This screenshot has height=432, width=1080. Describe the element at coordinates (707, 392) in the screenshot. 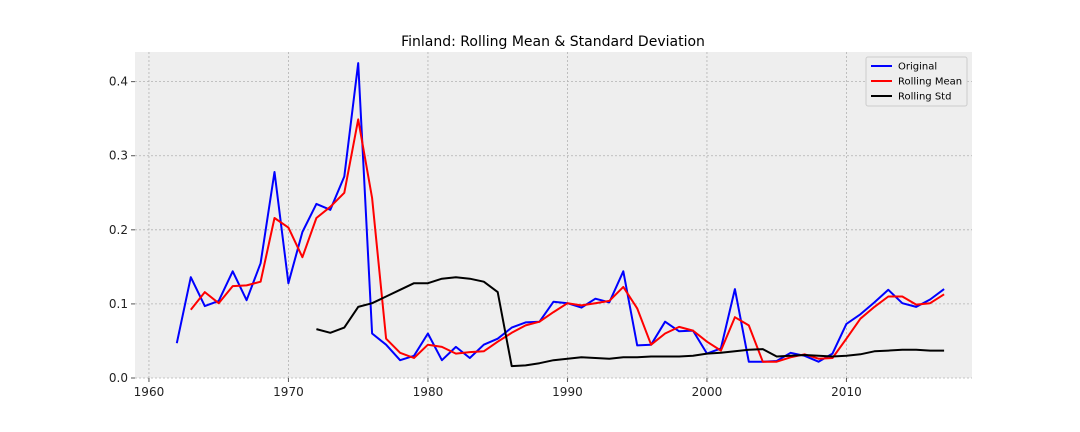

I see `x-tick-label: 2000` at that location.